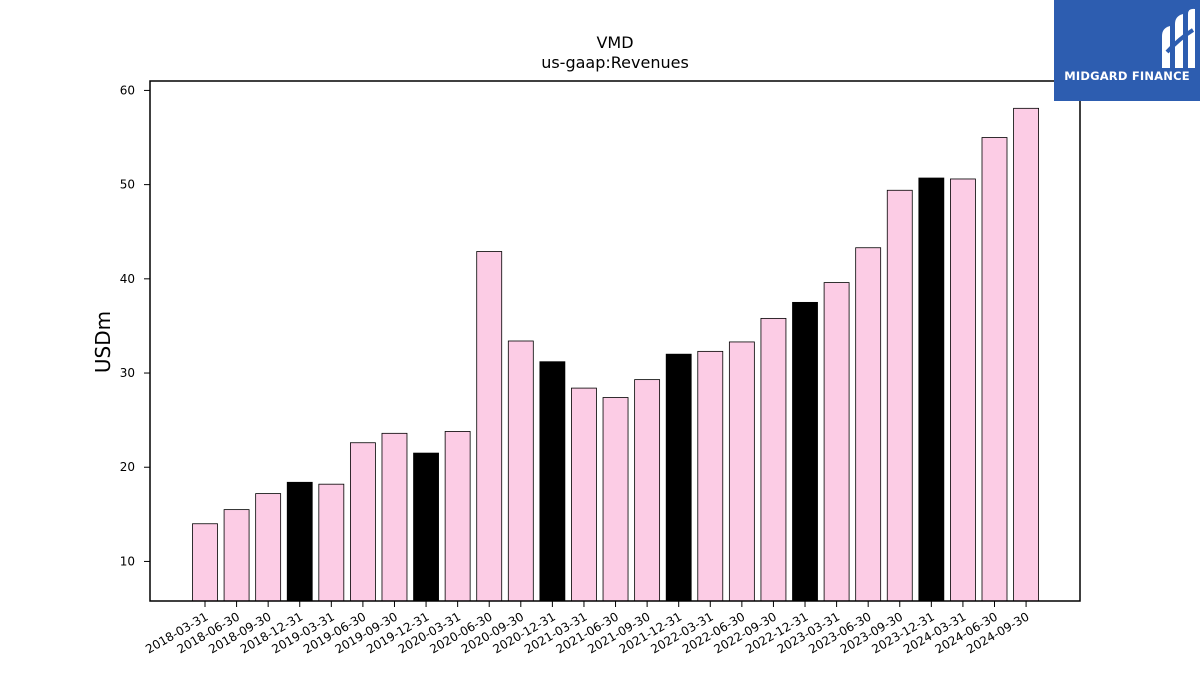 Image resolution: width=1200 pixels, height=675 pixels. Describe the element at coordinates (615, 62) in the screenshot. I see `chart-subtitle: us-gaap:Revenues` at that location.